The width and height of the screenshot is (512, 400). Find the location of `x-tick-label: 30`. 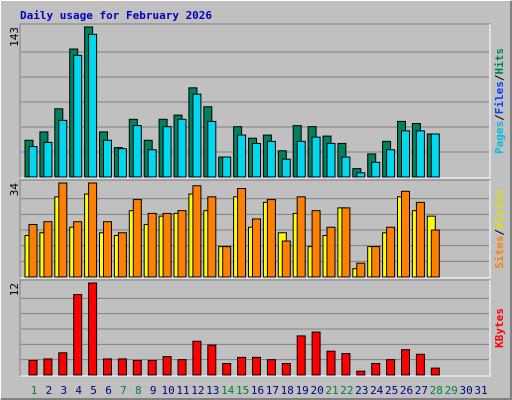

x-tick-label: 30 is located at coordinates (465, 390).